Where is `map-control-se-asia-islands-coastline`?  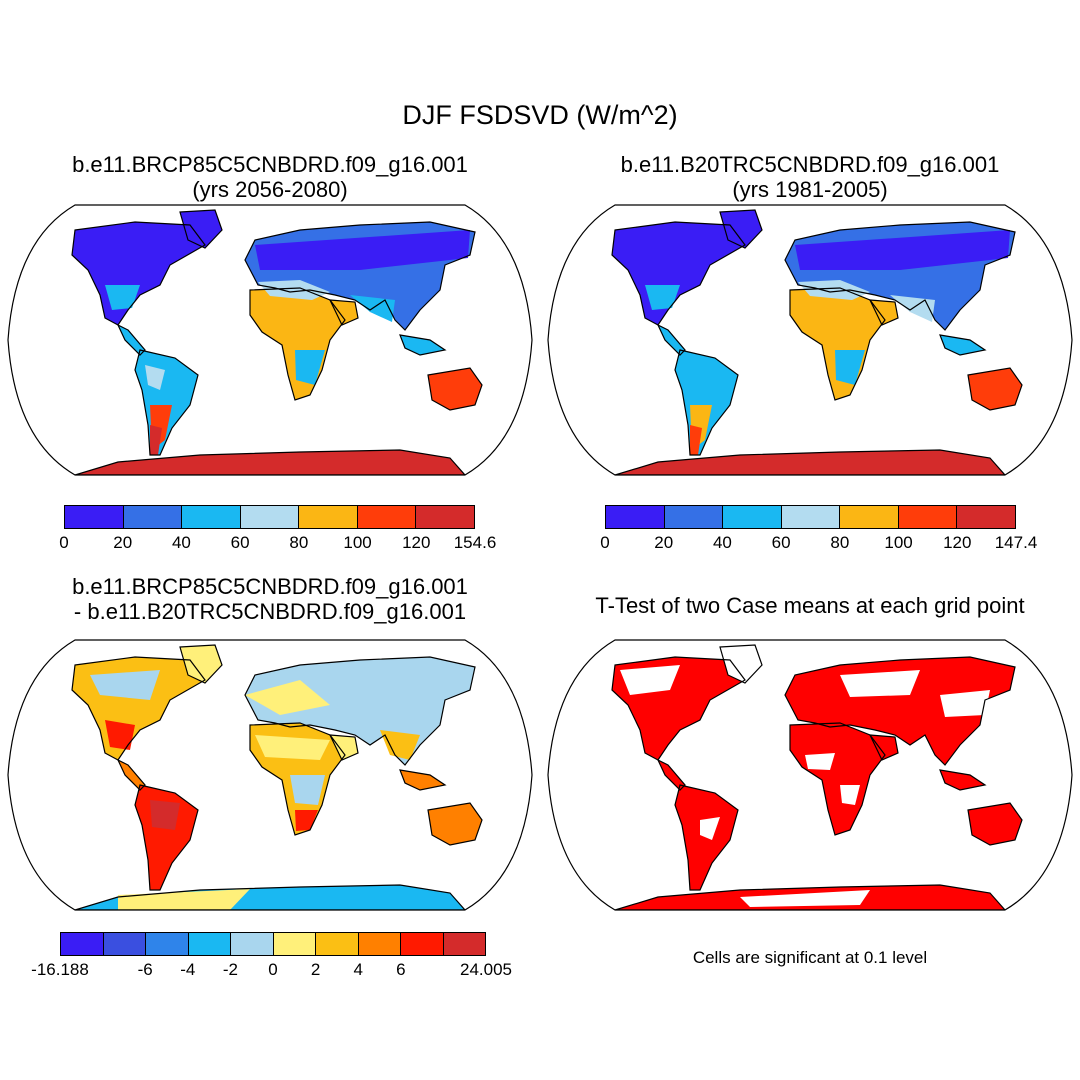 map-control-se-asia-islands-coastline is located at coordinates (963, 345).